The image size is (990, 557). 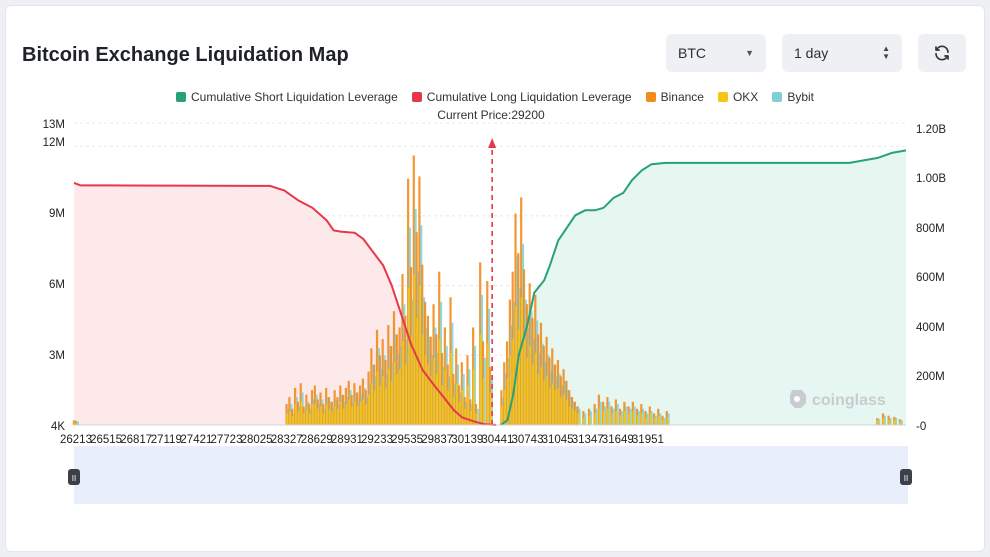 I want to click on current-price-arrow, so click(x=492, y=143).